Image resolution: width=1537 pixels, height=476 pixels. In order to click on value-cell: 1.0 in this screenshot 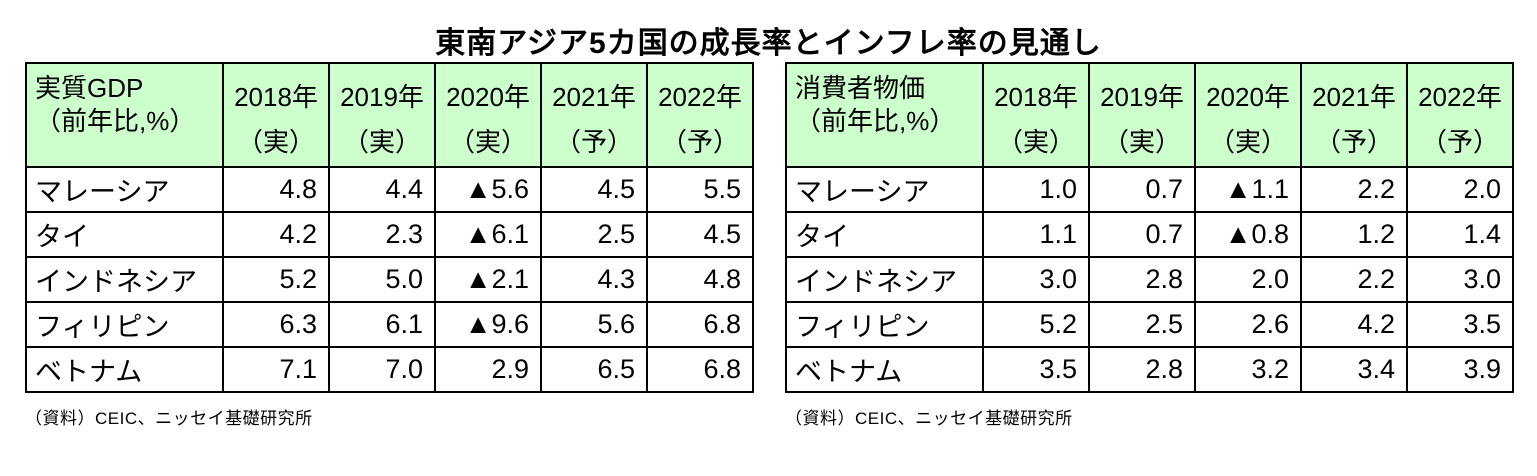, I will do `click(1036, 189)`.